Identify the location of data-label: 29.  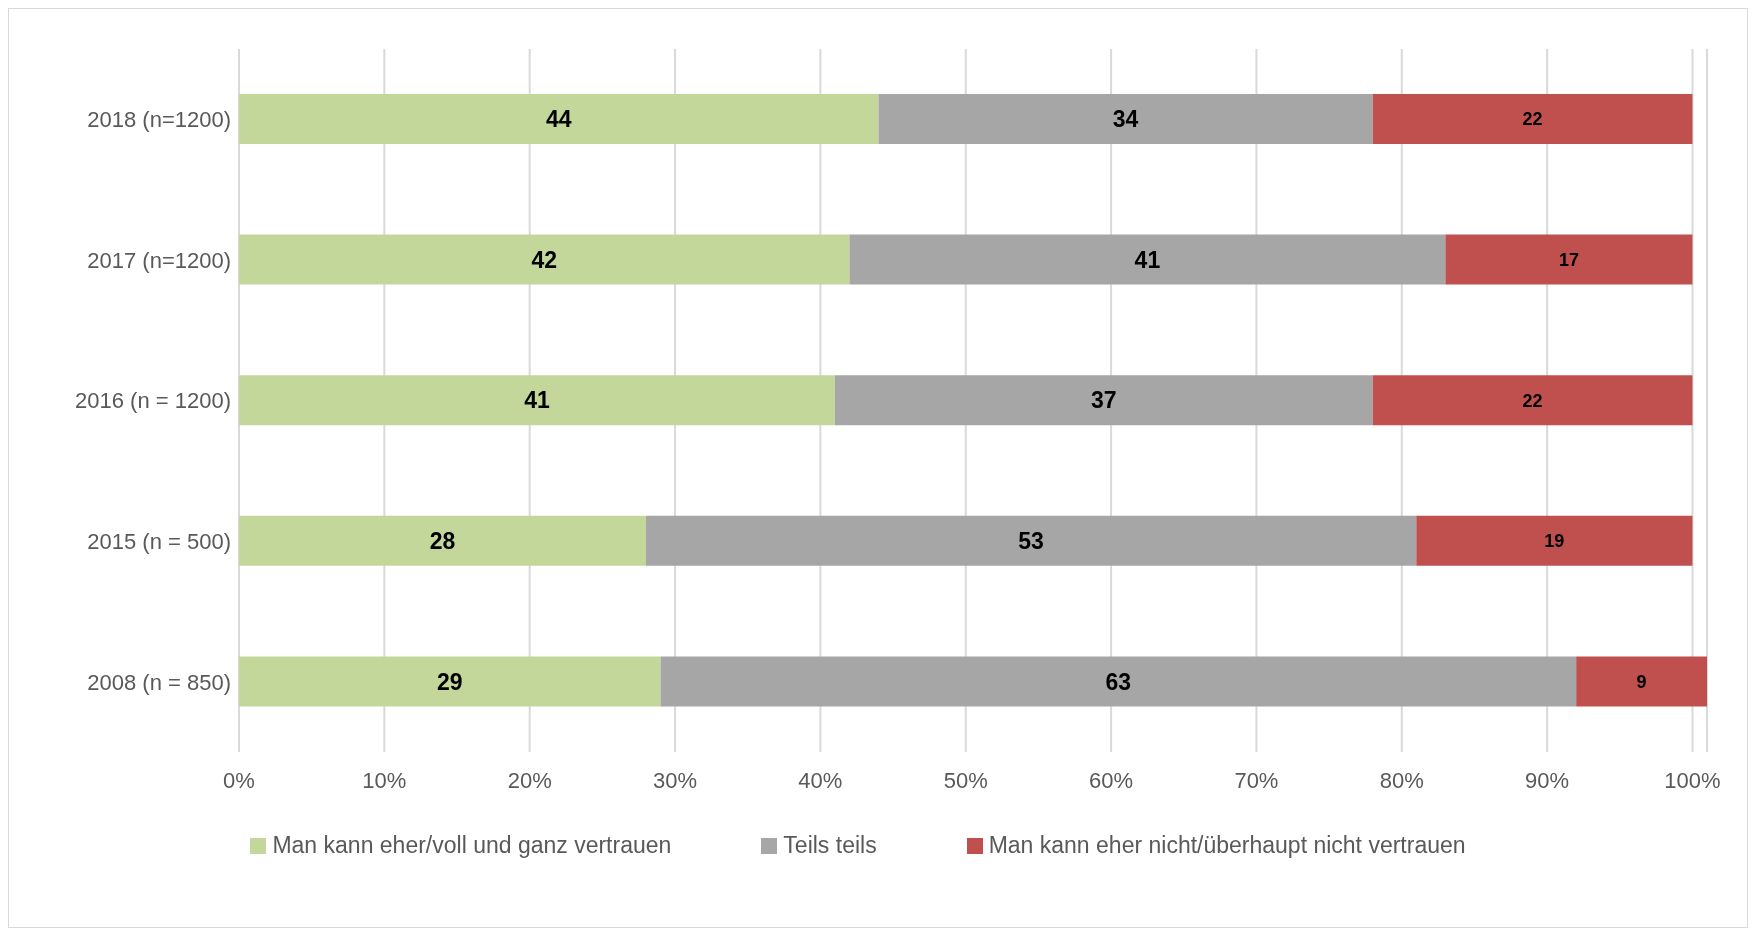
(449, 681).